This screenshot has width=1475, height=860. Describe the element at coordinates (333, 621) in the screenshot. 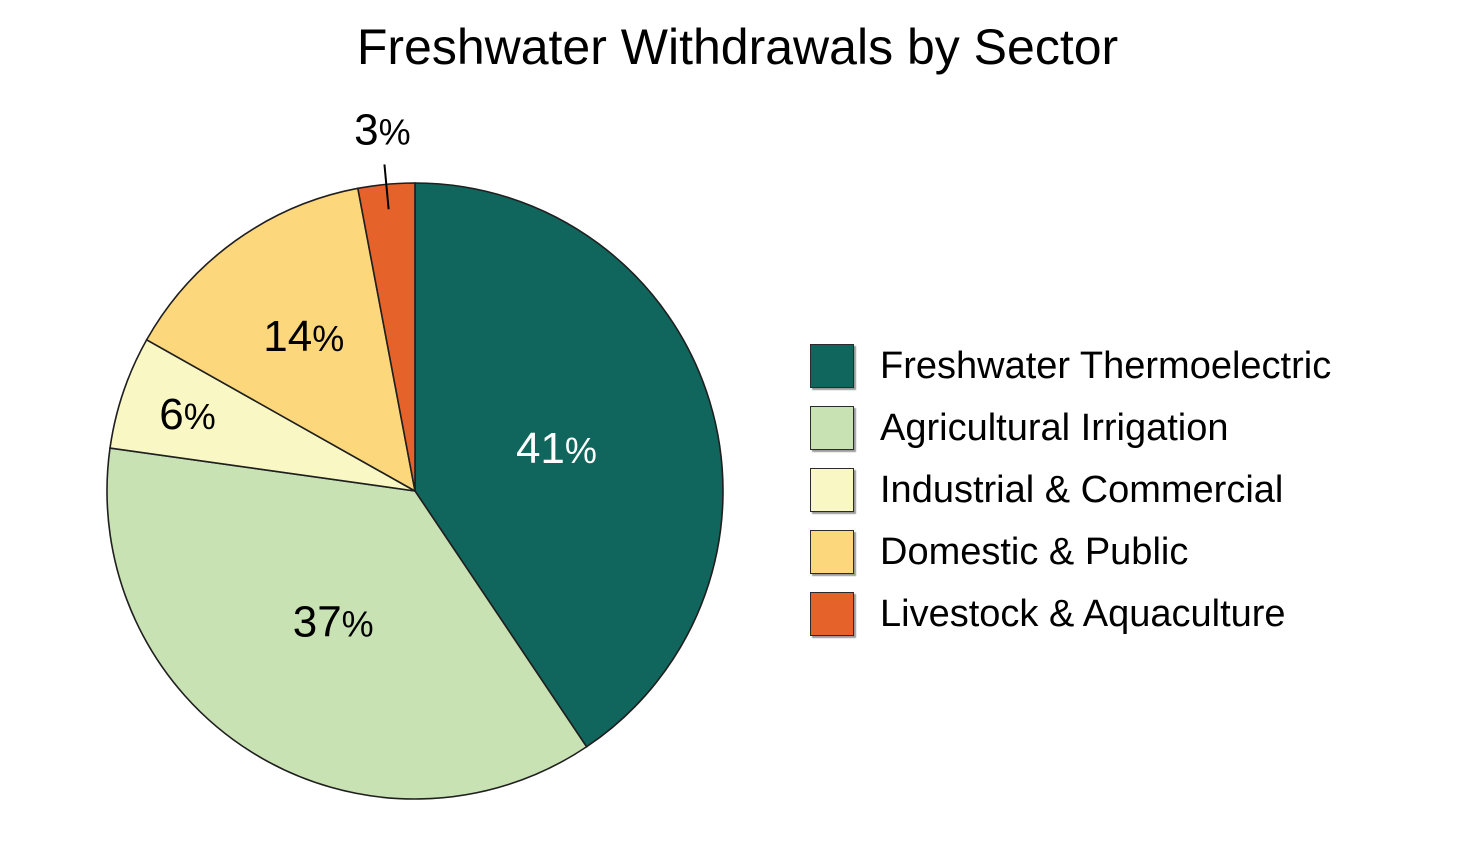

I see `slice-label: 37%` at that location.